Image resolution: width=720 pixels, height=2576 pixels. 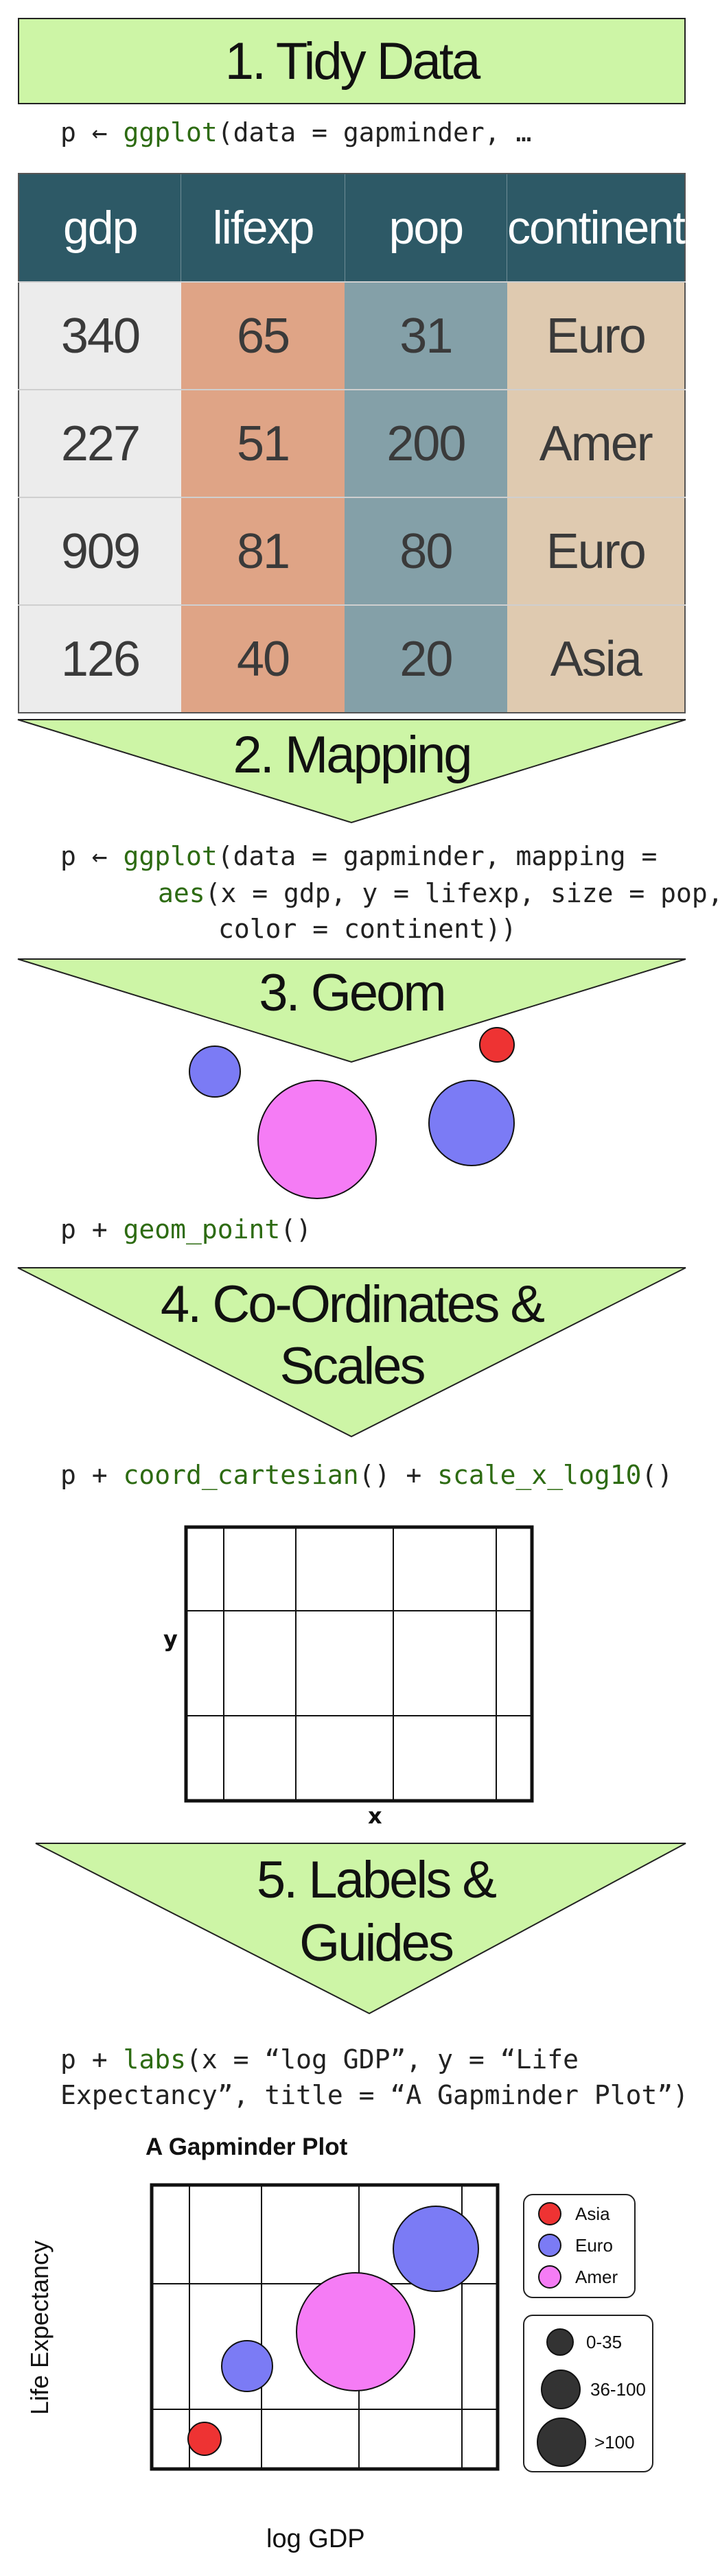 I want to click on table-cell: 227, so click(x=100, y=443).